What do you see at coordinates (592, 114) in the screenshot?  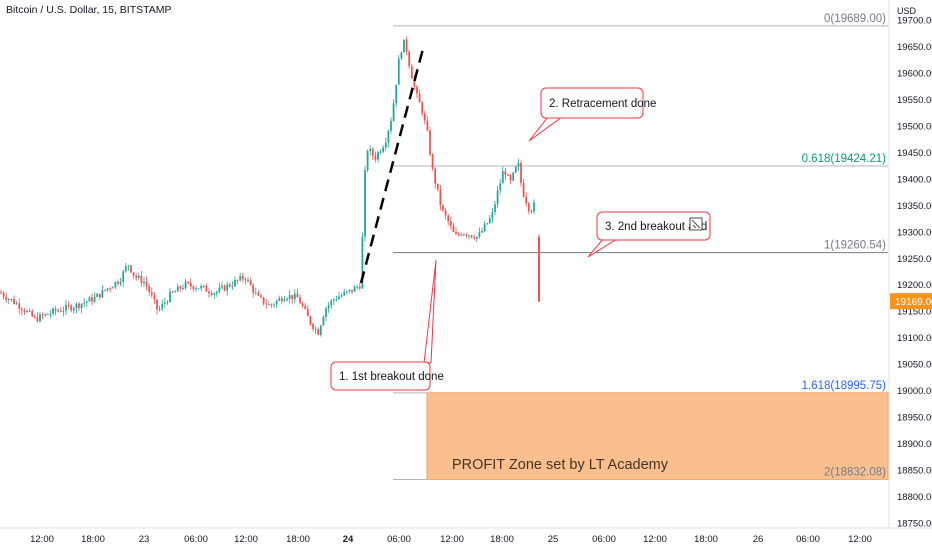 I see `callout-retracement: 2. Retracement done` at bounding box center [592, 114].